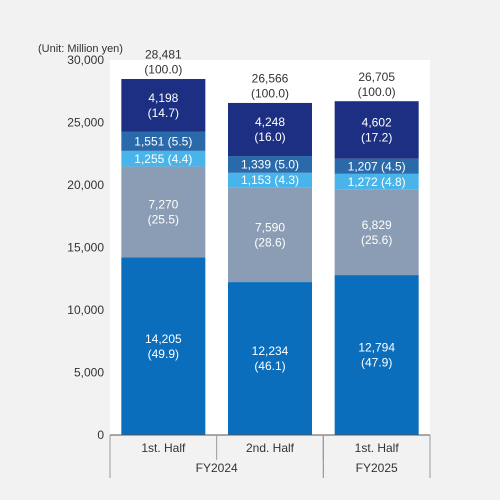 This screenshot has width=500, height=500. What do you see at coordinates (270, 86) in the screenshot?
I see `total-label: 26,566 (100.0)` at bounding box center [270, 86].